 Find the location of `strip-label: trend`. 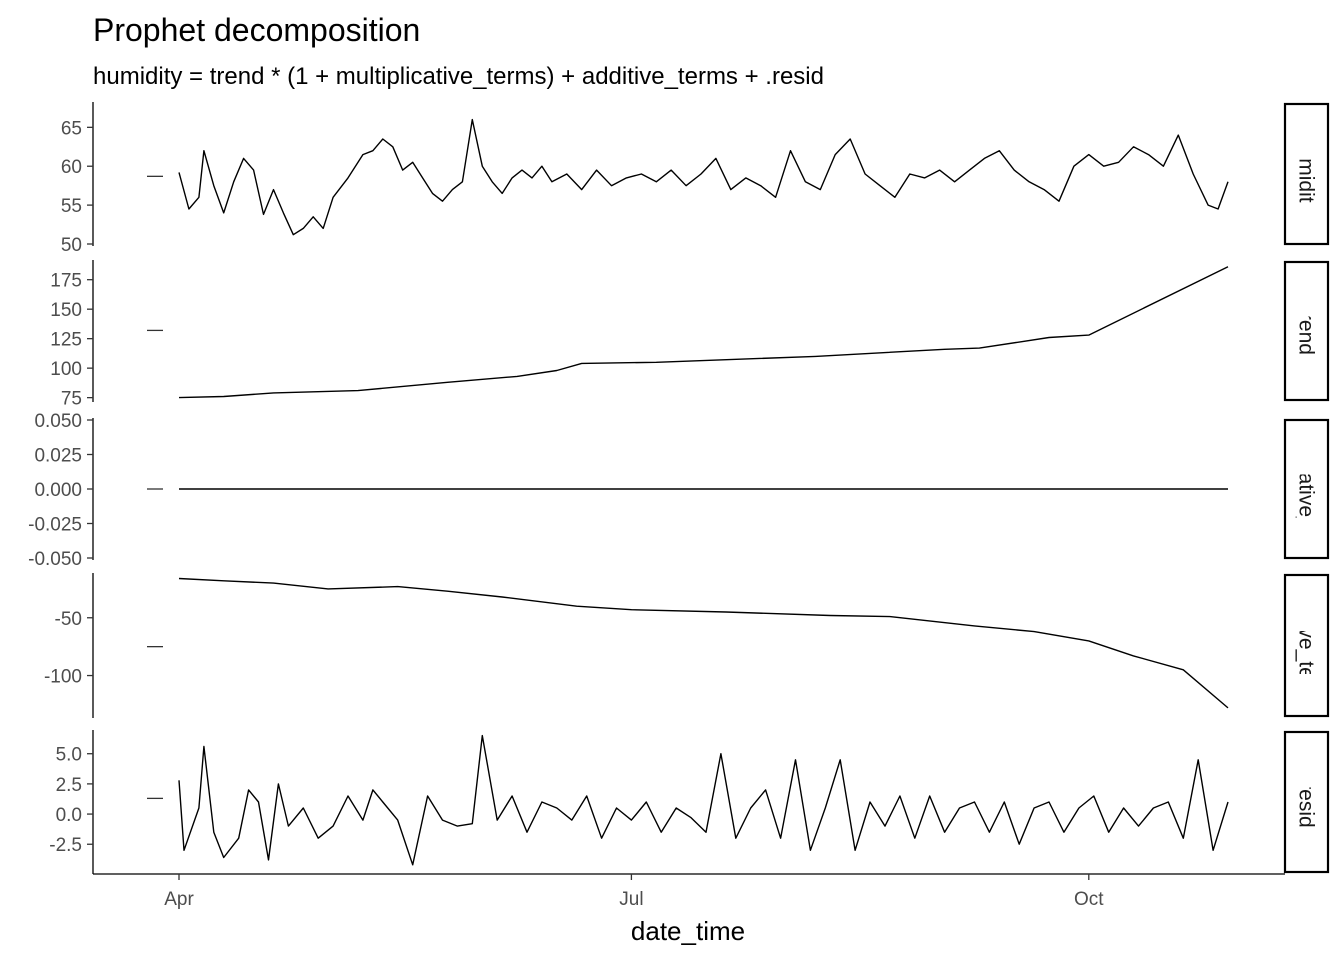

strip-label: trend is located at coordinates (1306, 331).